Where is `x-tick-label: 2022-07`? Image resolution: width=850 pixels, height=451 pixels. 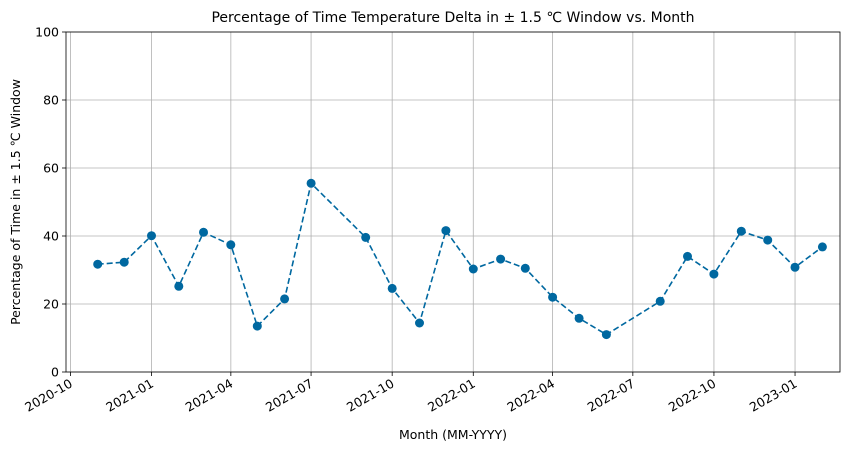 x-tick-label: 2022-07 is located at coordinates (611, 395).